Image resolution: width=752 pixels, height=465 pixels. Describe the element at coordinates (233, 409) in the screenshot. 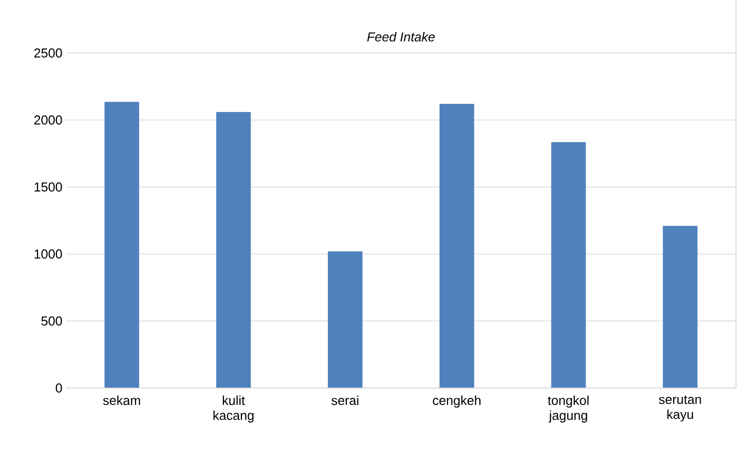

I see `x-tick-label: kulit kacang` at that location.